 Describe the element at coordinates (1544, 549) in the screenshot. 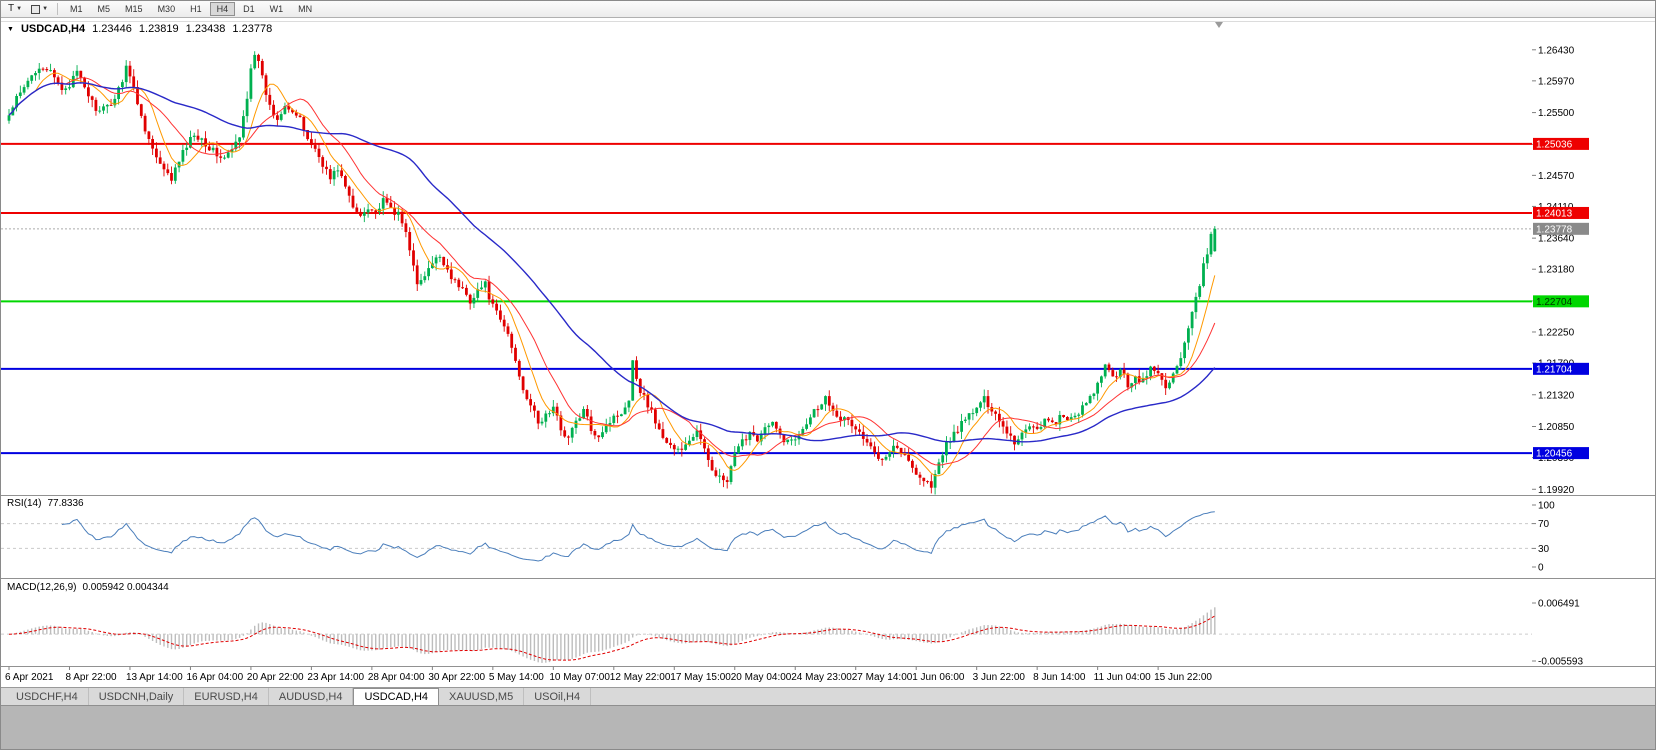

I see `rsi-axis-label: 30` at that location.